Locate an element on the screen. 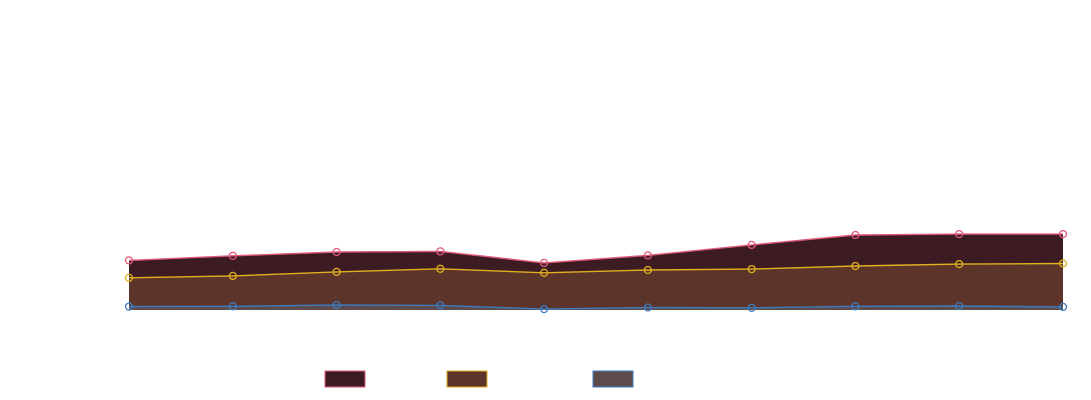 The image size is (1091, 400). chart-legend is located at coordinates (479, 379).